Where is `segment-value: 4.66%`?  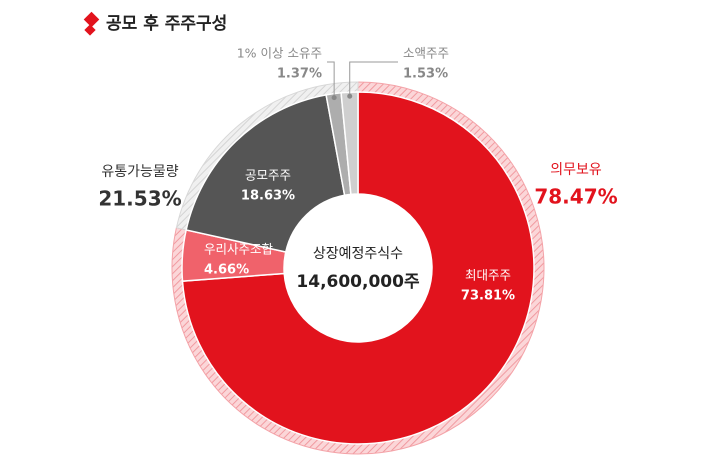 segment-value: 4.66% is located at coordinates (226, 270).